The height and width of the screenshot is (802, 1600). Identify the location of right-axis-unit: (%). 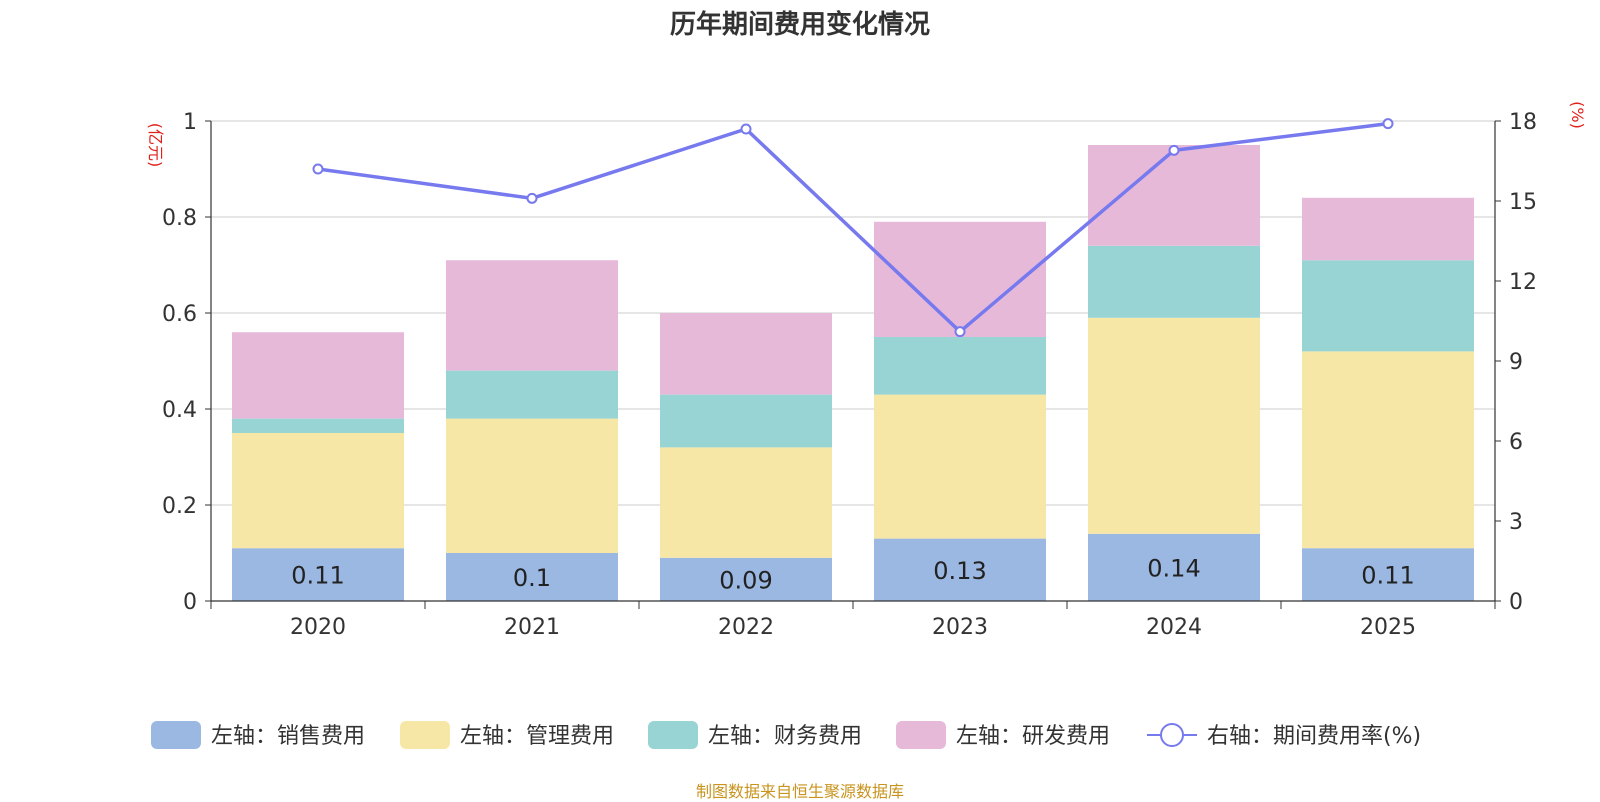
(1577, 115).